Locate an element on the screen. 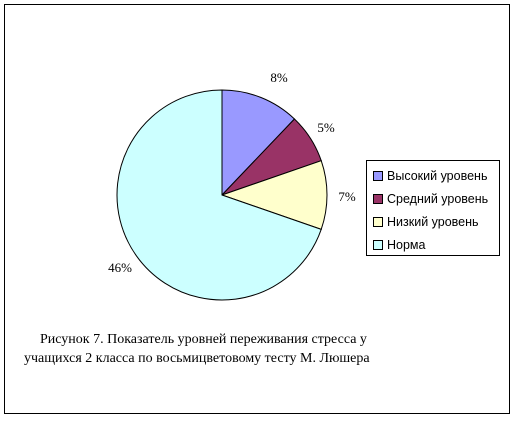 Image resolution: width=516 pixels, height=424 pixels. legend-item-low: Низкий уровень is located at coordinates (436, 221).